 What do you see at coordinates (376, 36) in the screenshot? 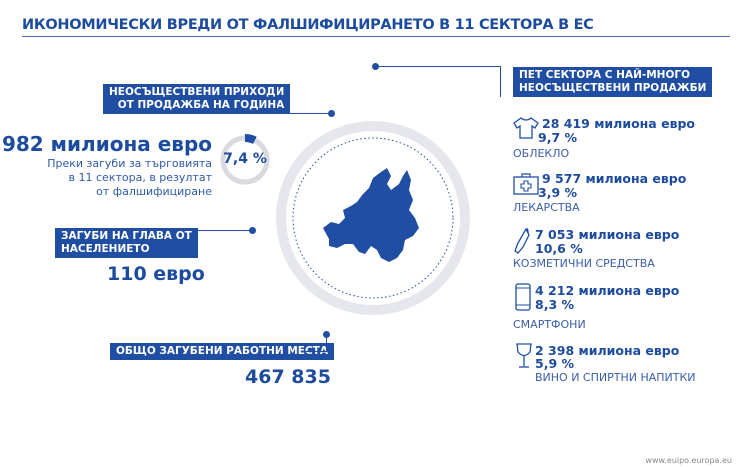
I see `title-rule` at bounding box center [376, 36].